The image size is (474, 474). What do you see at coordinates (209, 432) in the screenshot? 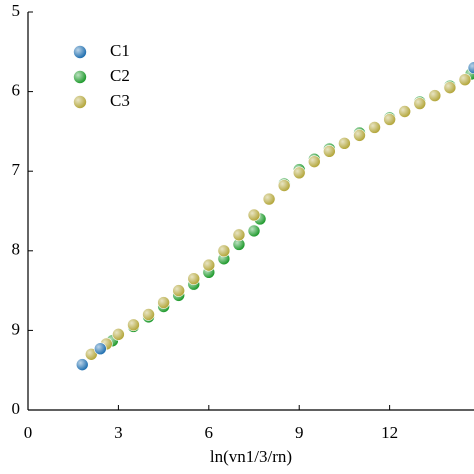
I see `x-tick-label: 6` at bounding box center [209, 432].